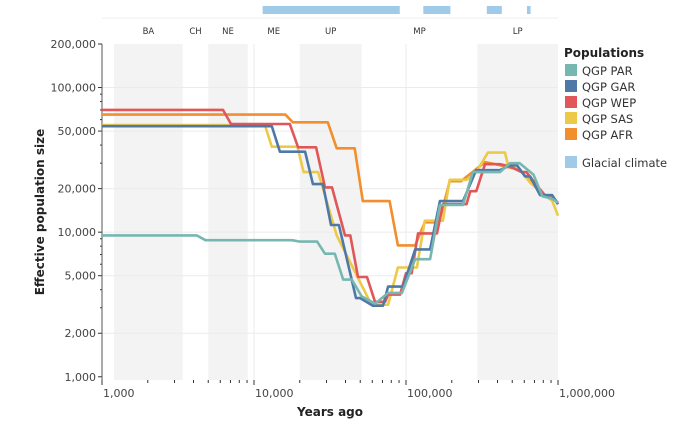 The image size is (700, 435). I want to click on legend-title: Populations, so click(604, 53).